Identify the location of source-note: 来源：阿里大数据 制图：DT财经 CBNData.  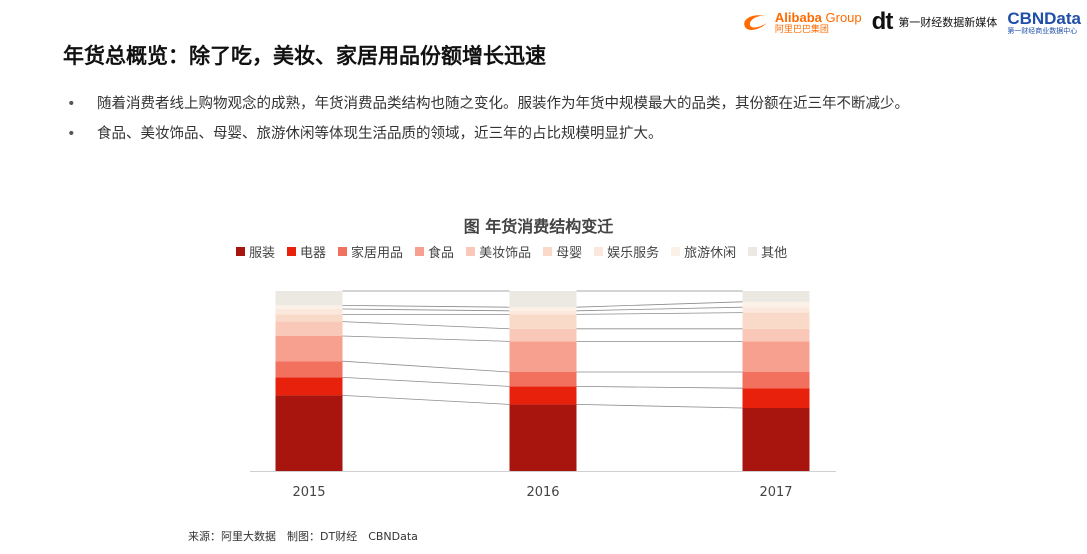
(303, 536).